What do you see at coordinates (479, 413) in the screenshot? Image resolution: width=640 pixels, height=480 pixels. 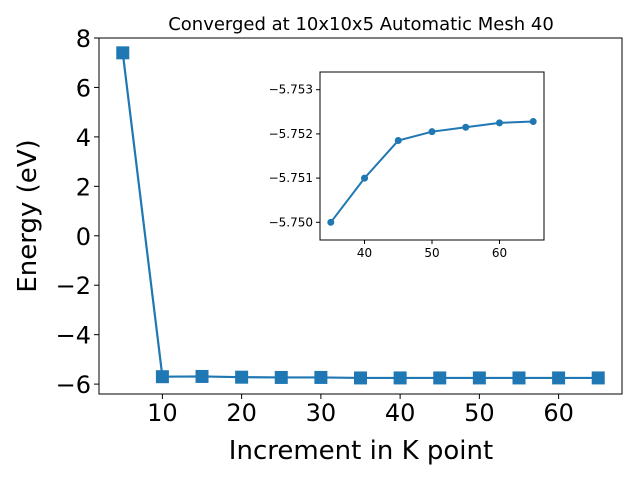 I see `main-x-tick-label: 50` at bounding box center [479, 413].